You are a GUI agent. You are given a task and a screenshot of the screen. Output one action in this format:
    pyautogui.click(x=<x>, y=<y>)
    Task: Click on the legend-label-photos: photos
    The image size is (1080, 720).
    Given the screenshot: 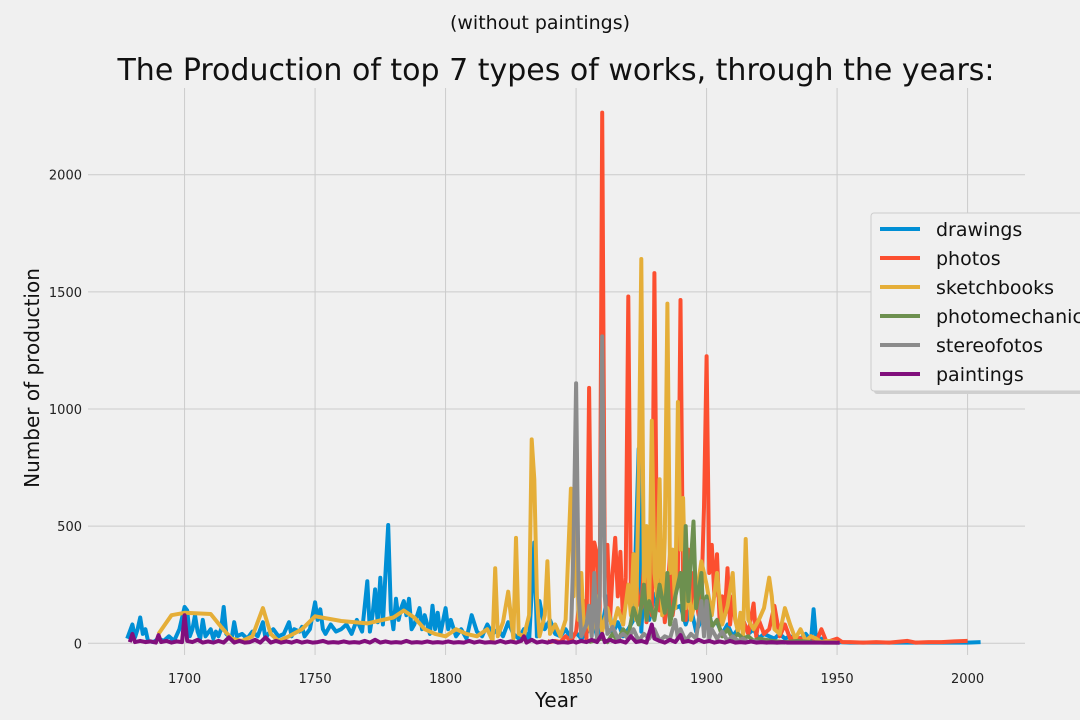 What is the action you would take?
    pyautogui.click(x=968, y=259)
    